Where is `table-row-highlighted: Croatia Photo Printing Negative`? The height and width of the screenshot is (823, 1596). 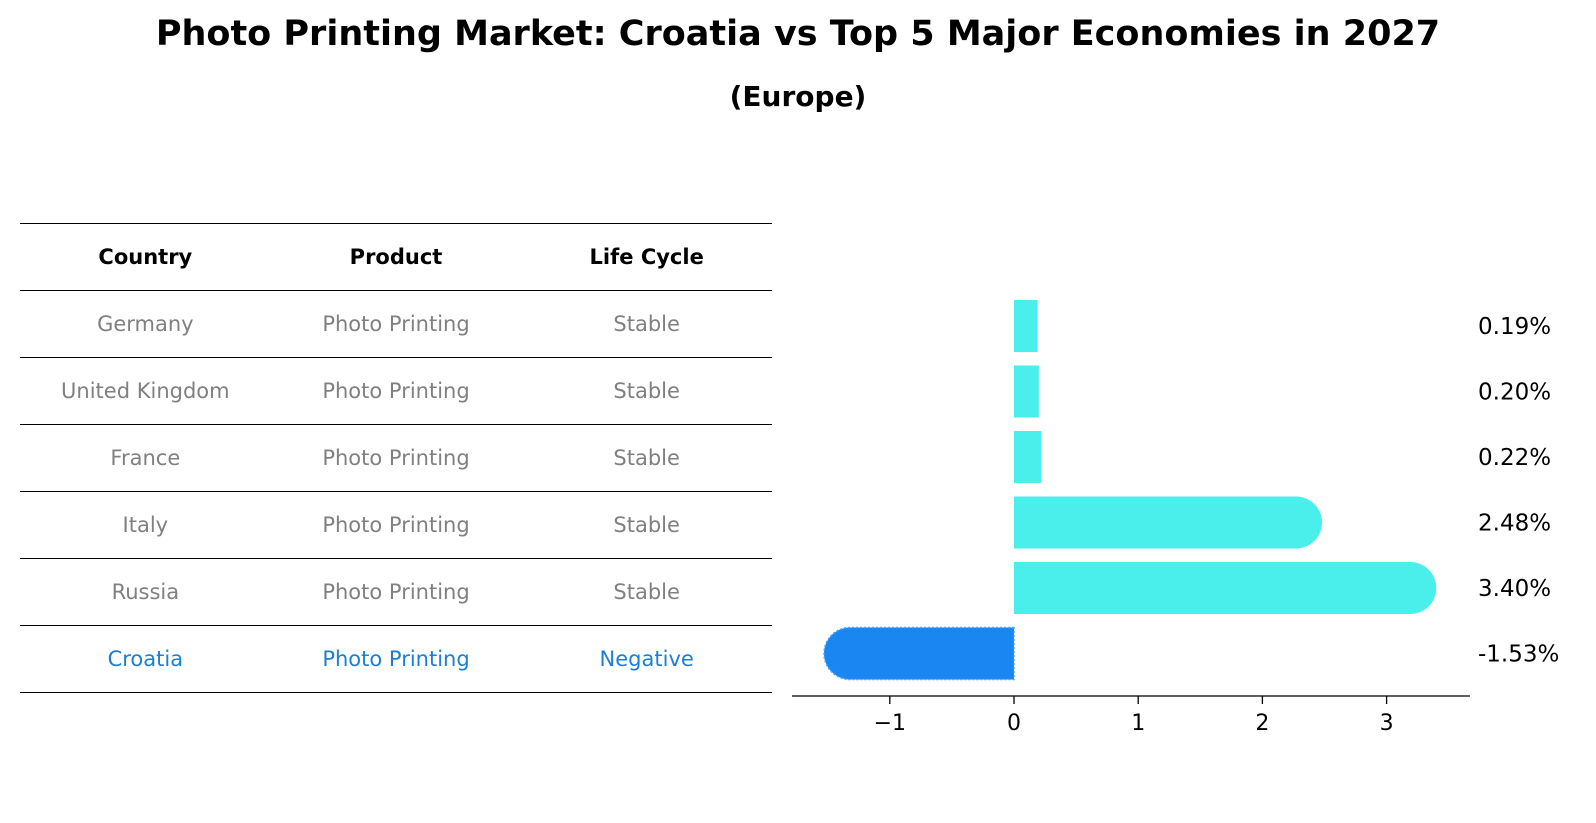 table-row-highlighted: Croatia Photo Printing Negative is located at coordinates (396, 659).